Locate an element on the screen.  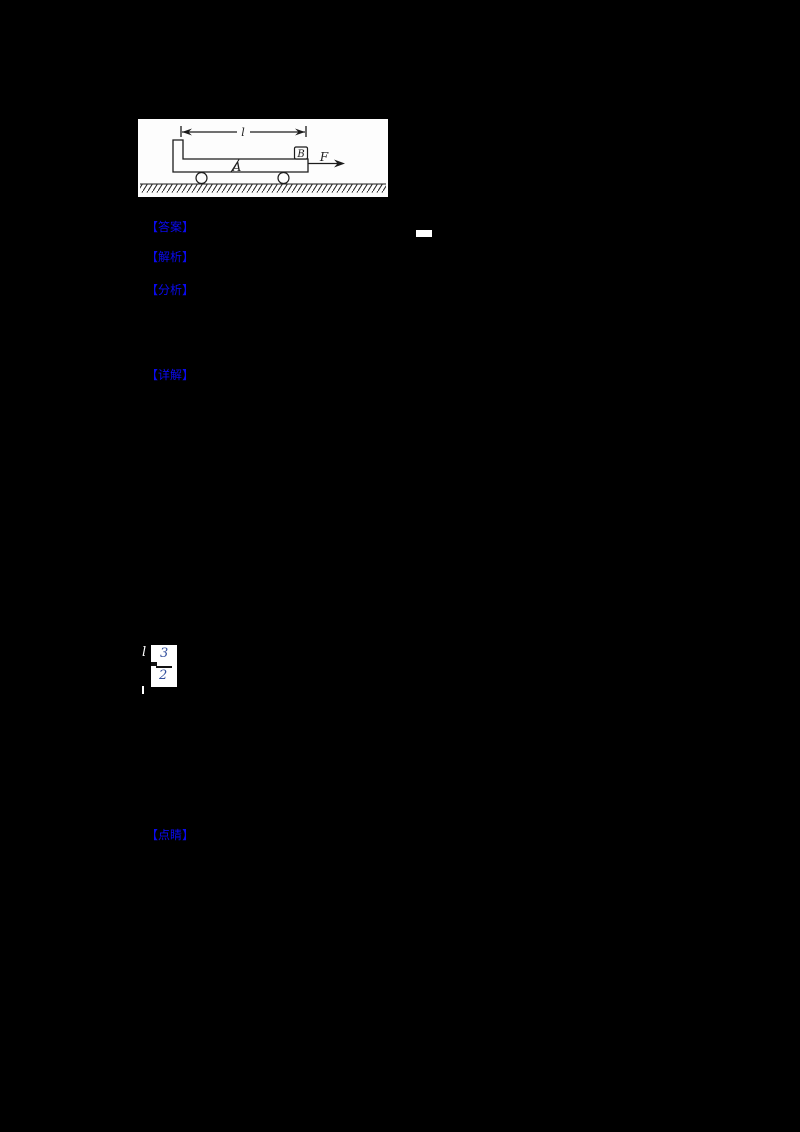
fraction-minus-mark is located at coordinates (154, 664).